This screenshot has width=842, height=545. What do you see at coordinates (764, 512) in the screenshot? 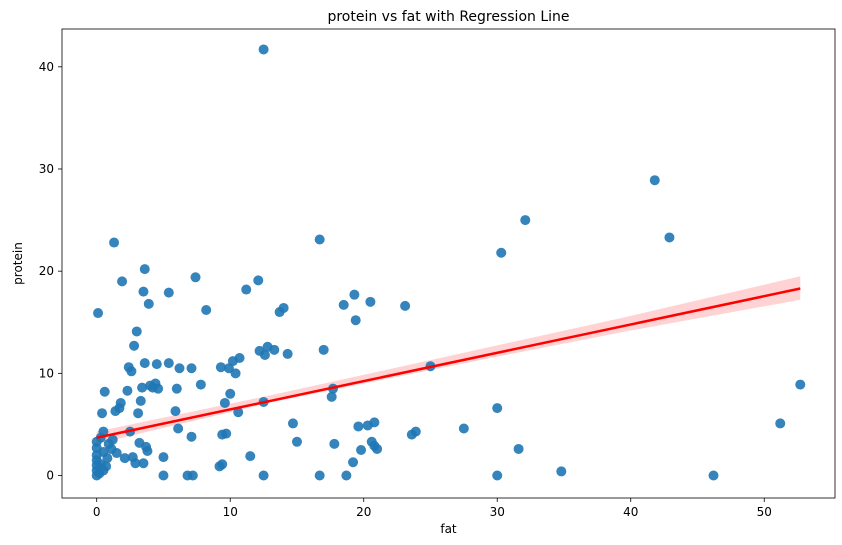
I see `x-tick-label: 50` at bounding box center [764, 512].